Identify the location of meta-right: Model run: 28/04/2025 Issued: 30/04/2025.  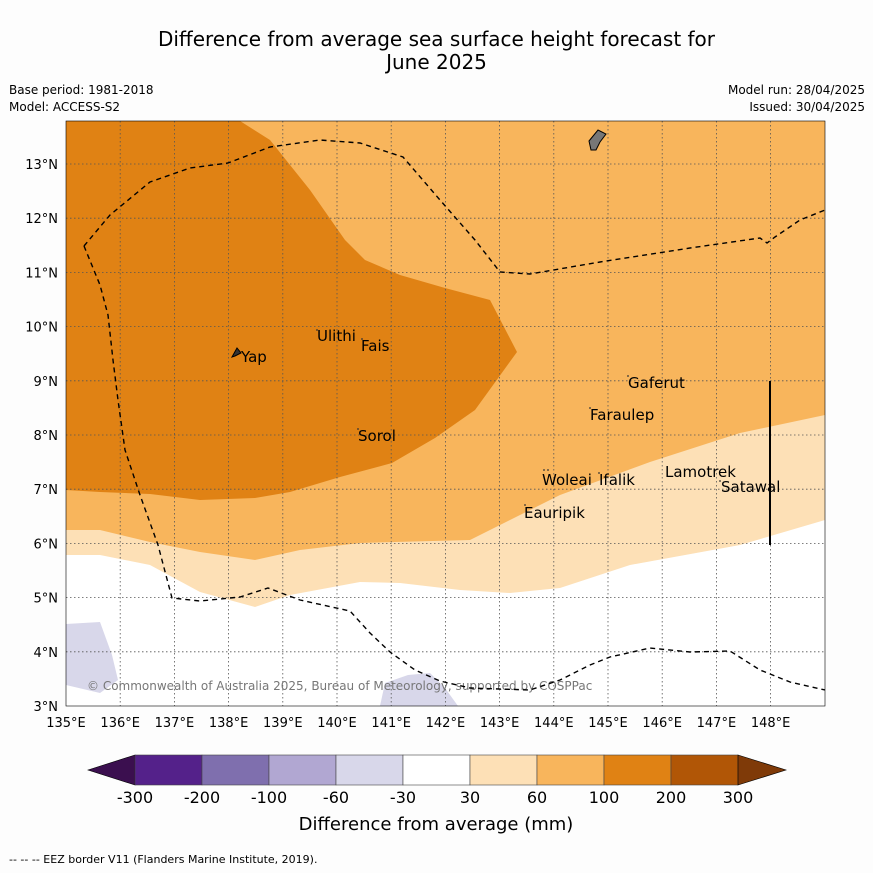
(796, 99).